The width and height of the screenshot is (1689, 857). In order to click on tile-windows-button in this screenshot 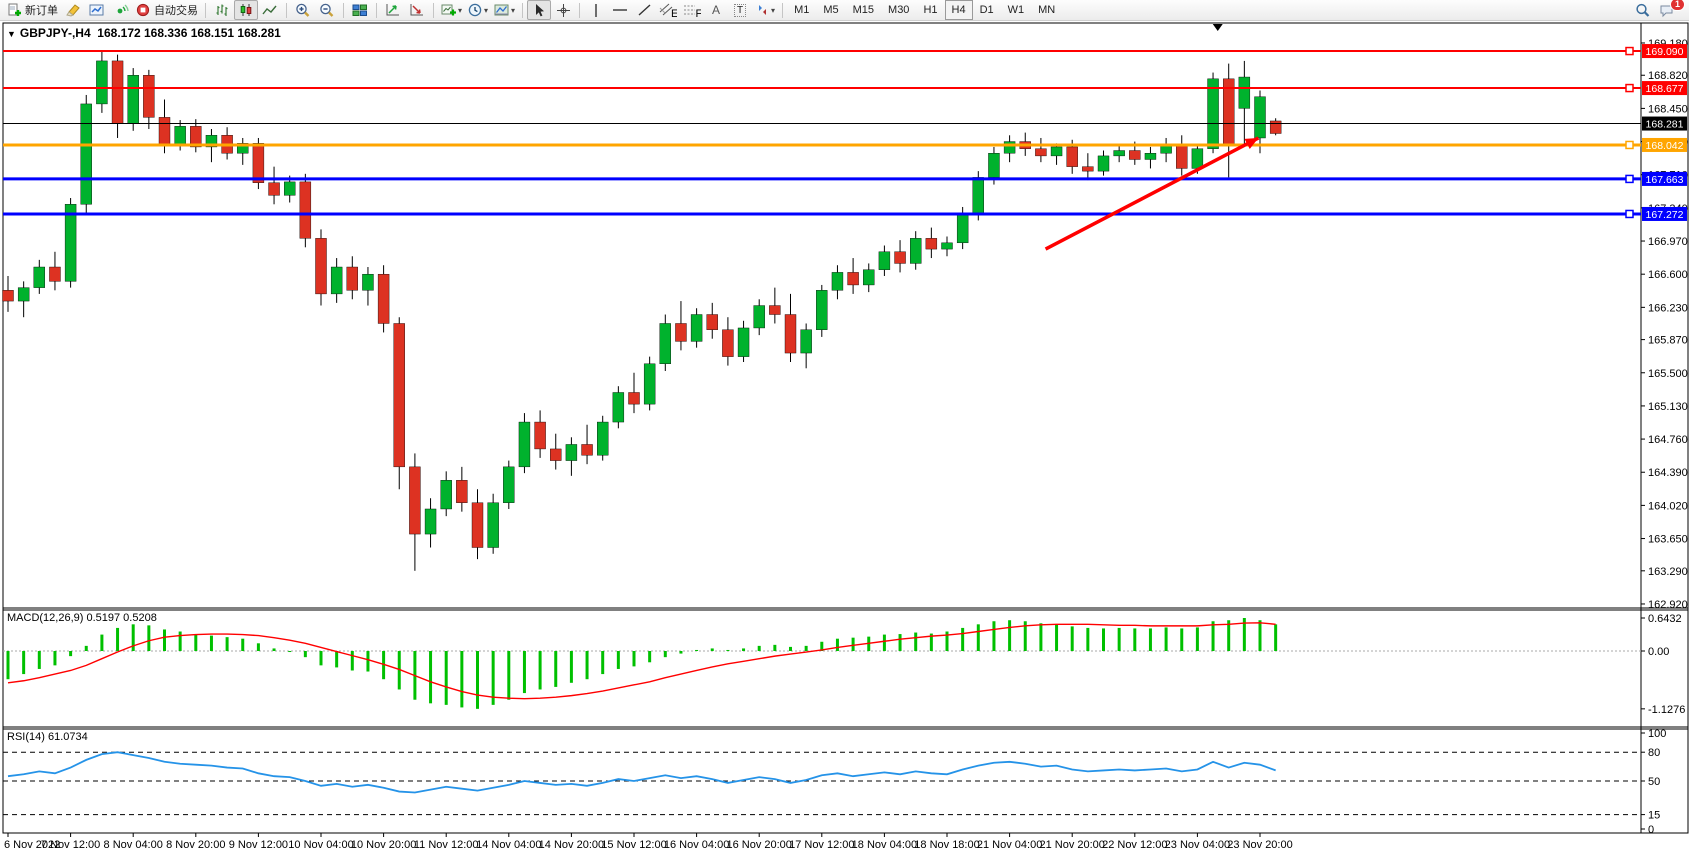, I will do `click(360, 10)`.